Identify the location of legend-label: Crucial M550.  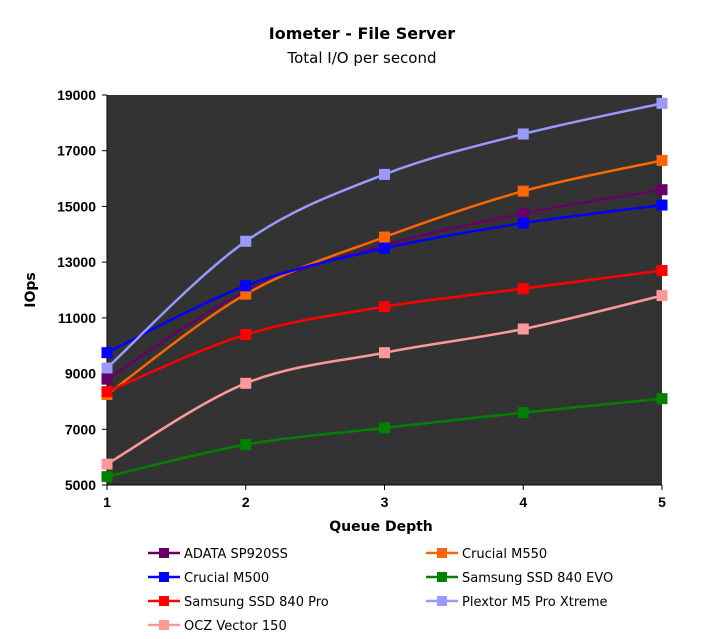
(504, 554).